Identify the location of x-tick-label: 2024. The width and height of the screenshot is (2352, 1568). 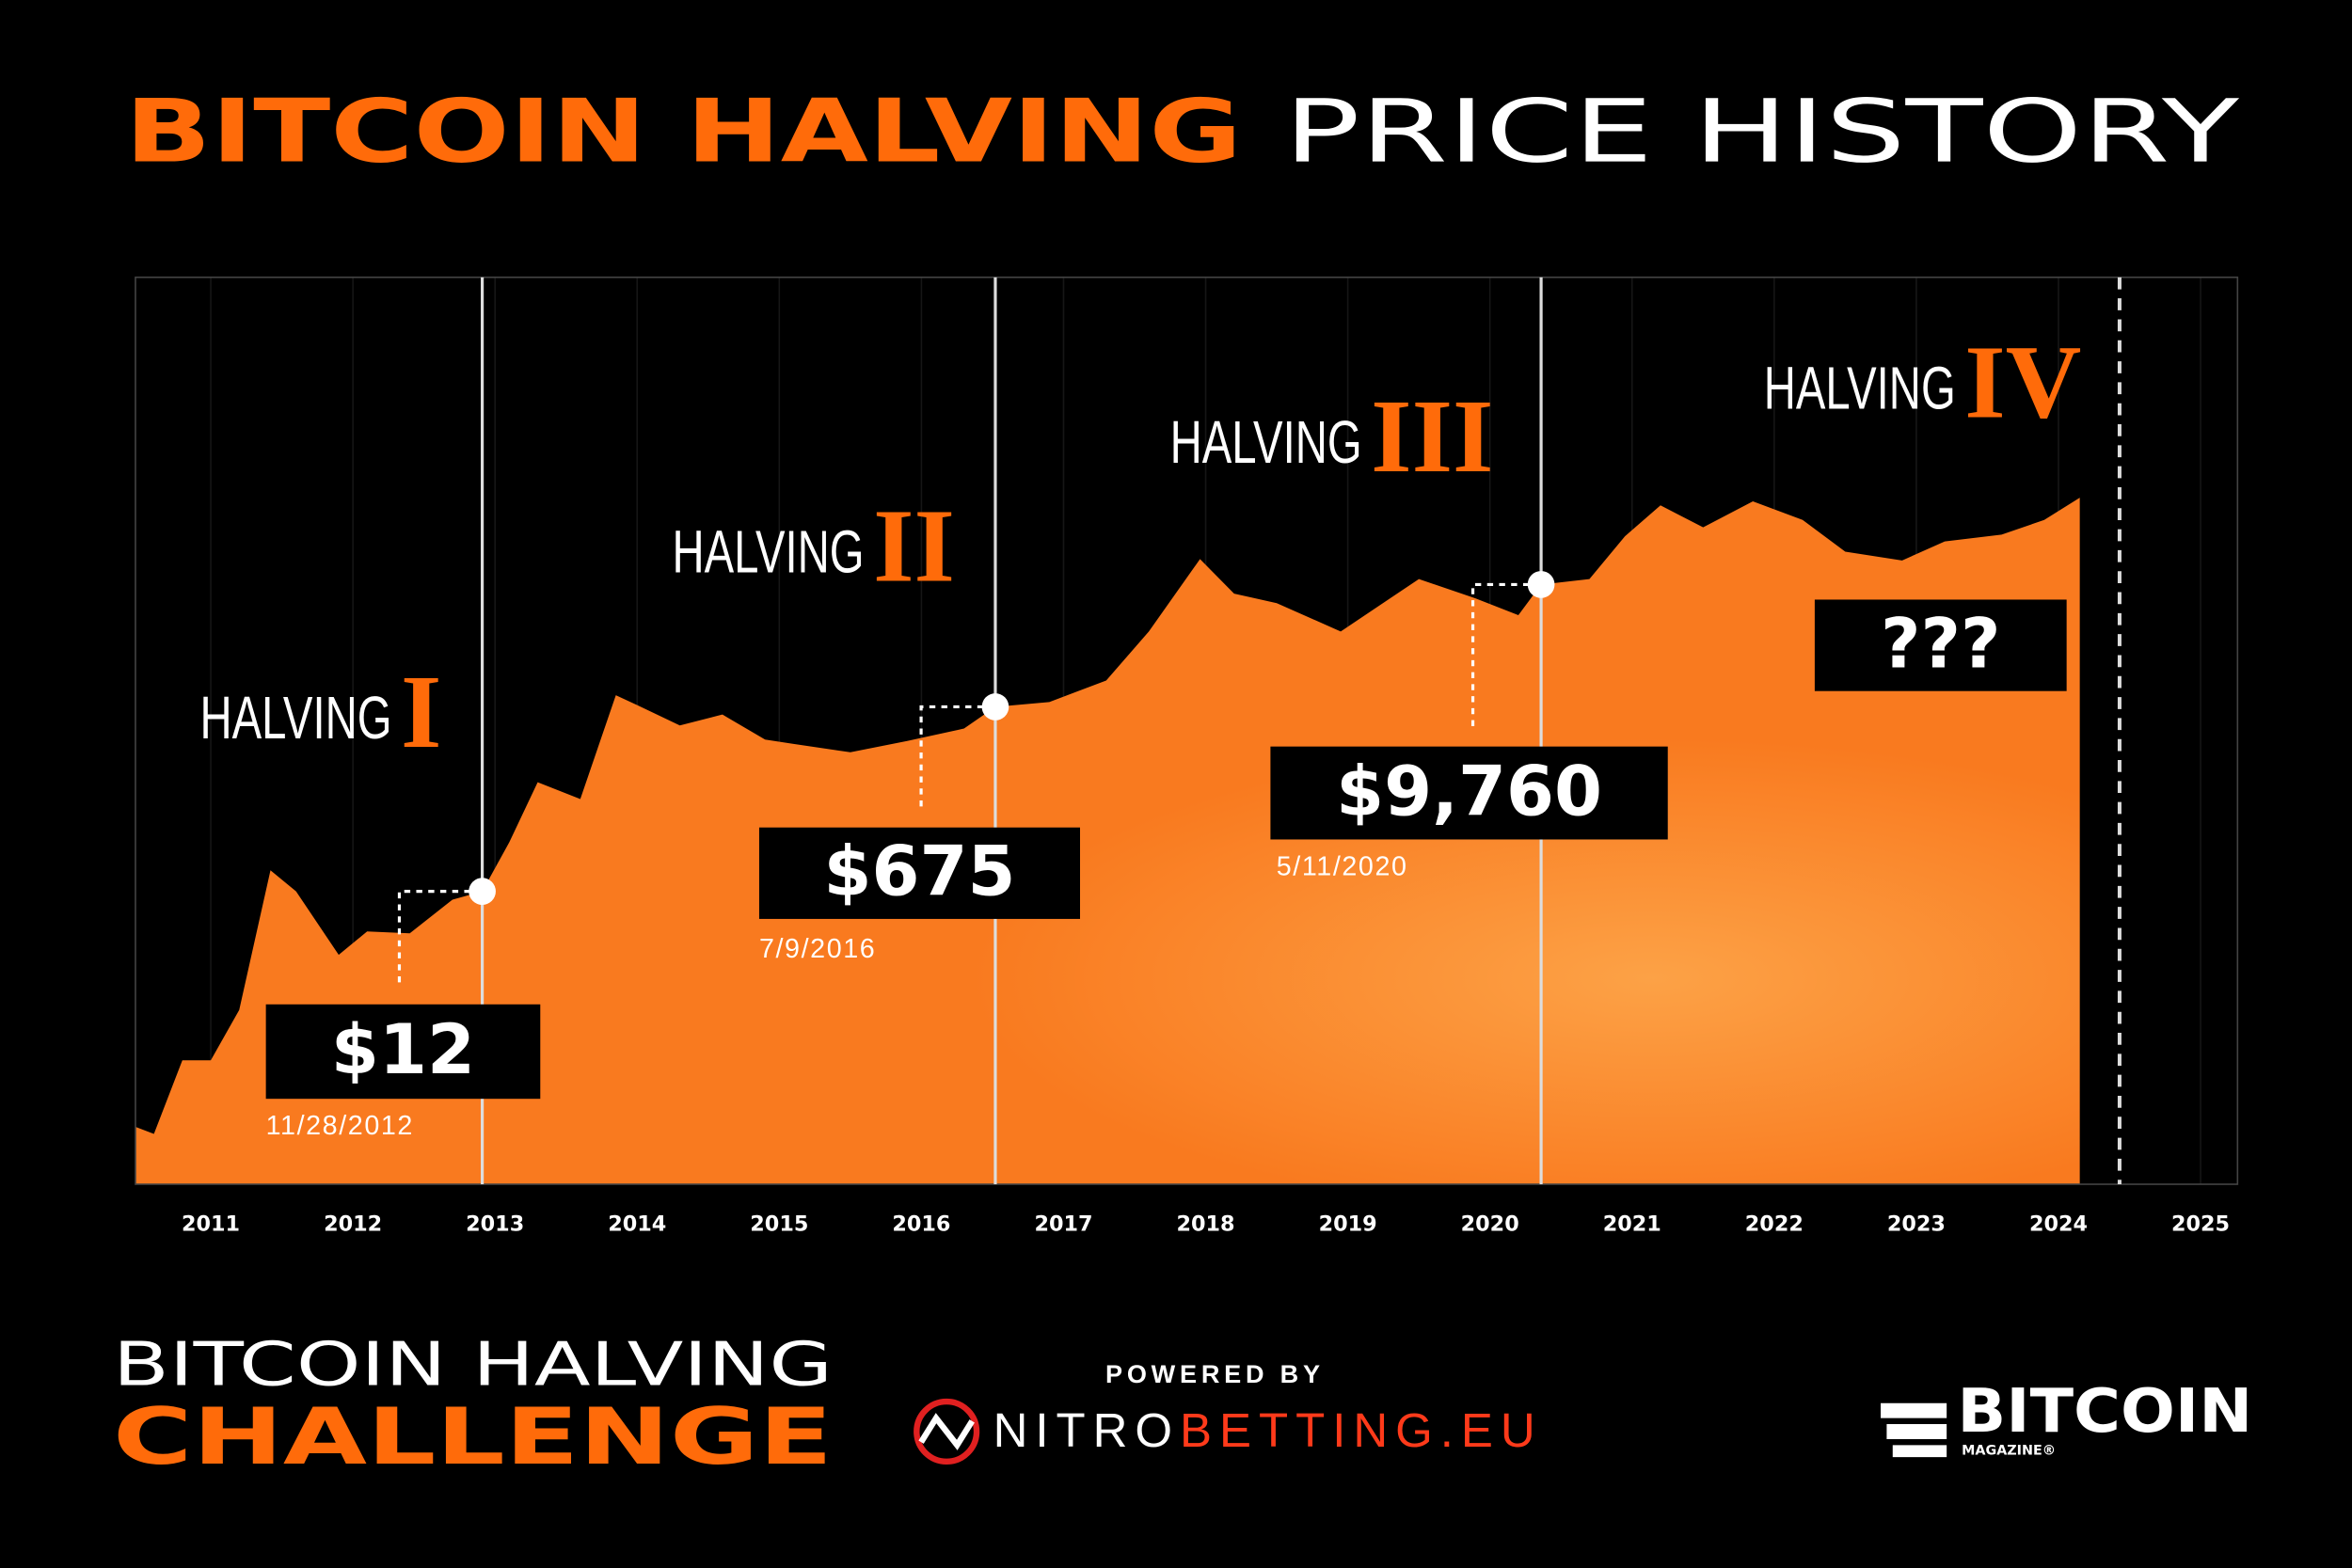
(2058, 1224).